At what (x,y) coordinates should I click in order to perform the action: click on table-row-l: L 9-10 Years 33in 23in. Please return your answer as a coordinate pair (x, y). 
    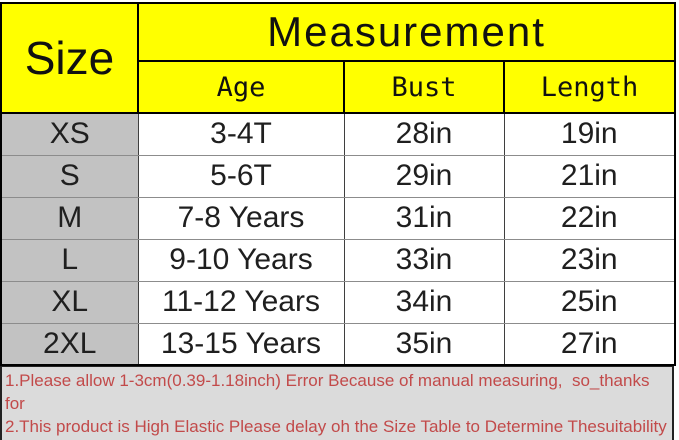
    Looking at the image, I should click on (338, 260).